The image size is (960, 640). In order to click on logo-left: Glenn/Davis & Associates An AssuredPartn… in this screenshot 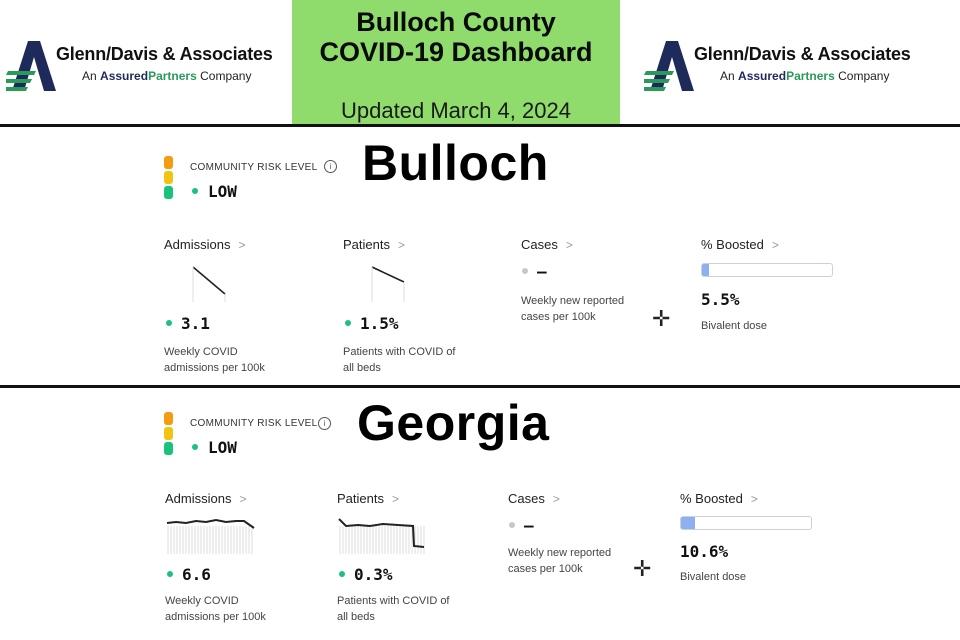, I will do `click(148, 67)`.